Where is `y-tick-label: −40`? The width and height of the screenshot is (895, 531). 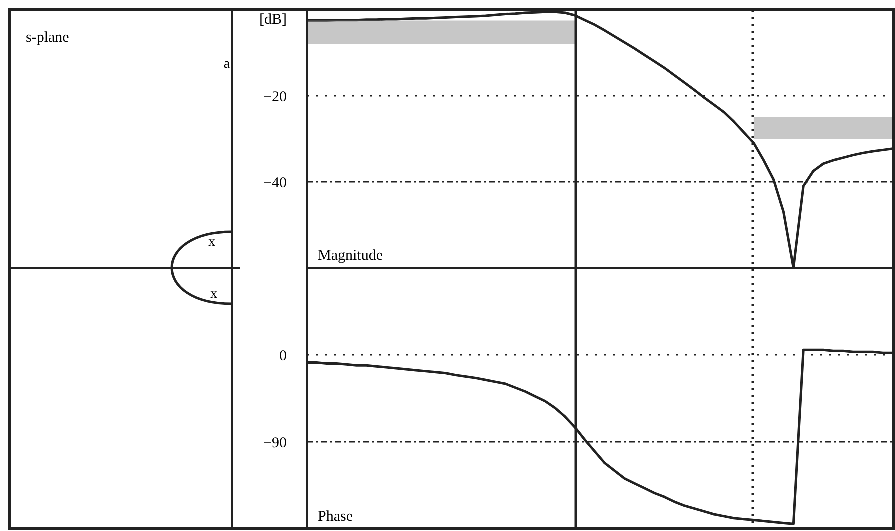 y-tick-label: −40 is located at coordinates (275, 183).